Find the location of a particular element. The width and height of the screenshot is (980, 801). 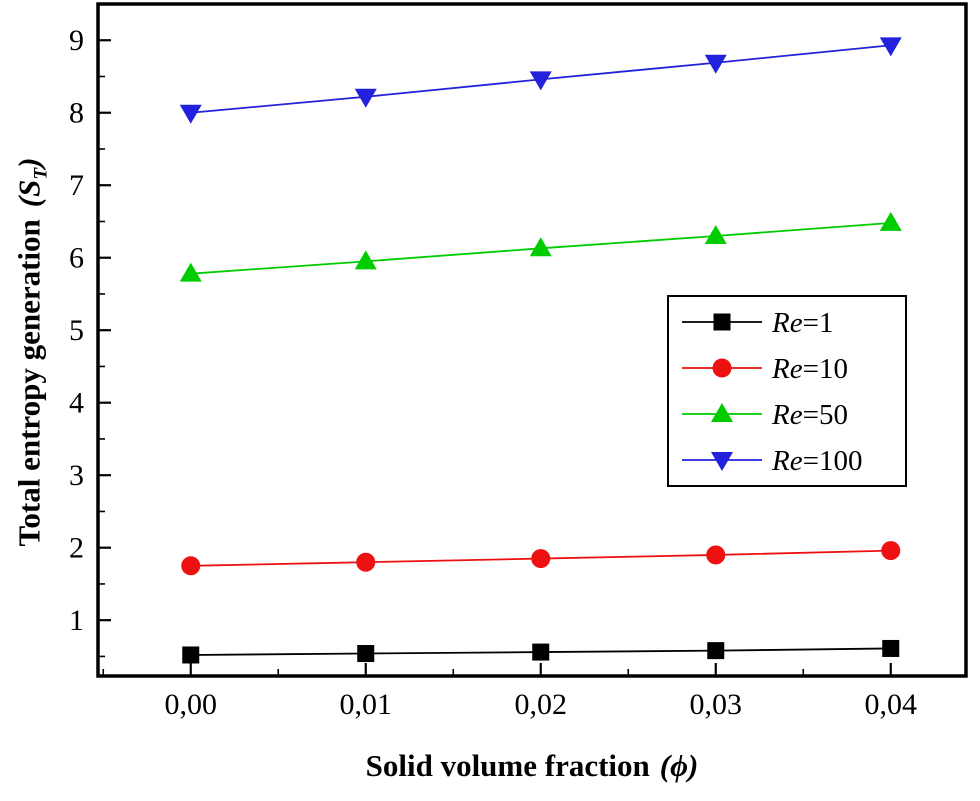

y-axis-title: Total entropy generation (ST) is located at coordinates (31, 352).